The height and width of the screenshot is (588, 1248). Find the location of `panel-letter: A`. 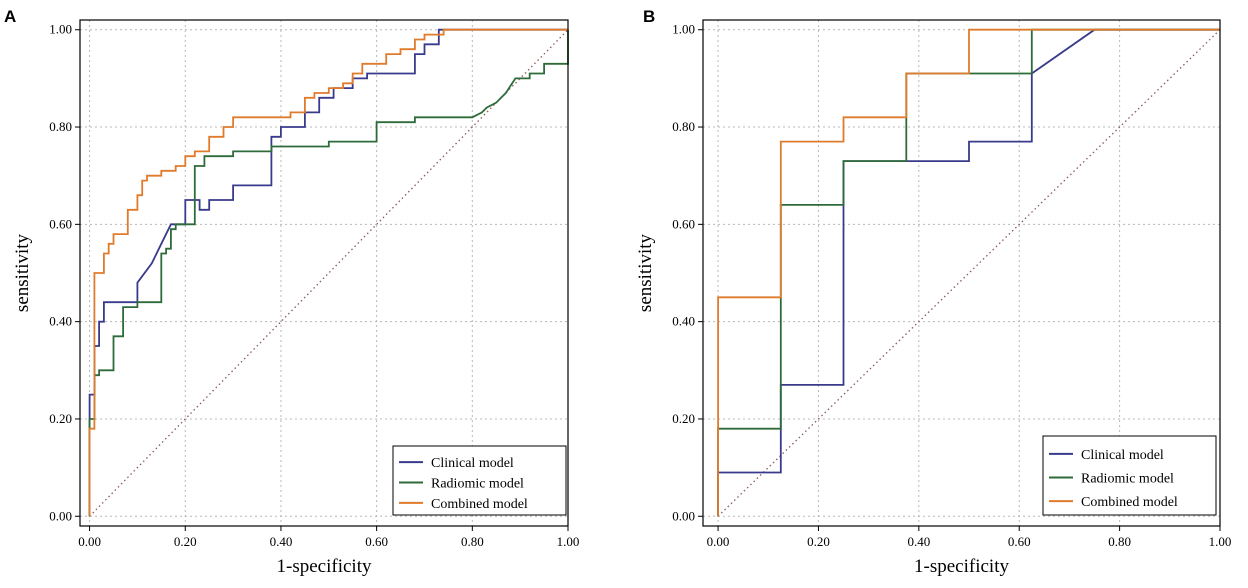

panel-letter: A is located at coordinates (10, 16).